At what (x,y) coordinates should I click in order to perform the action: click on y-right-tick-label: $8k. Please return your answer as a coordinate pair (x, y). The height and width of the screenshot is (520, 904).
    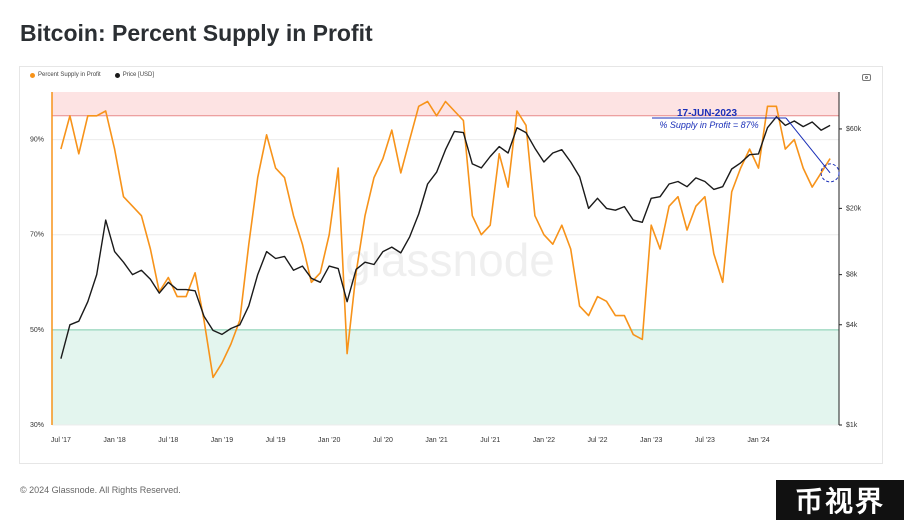
    Looking at the image, I should click on (852, 275).